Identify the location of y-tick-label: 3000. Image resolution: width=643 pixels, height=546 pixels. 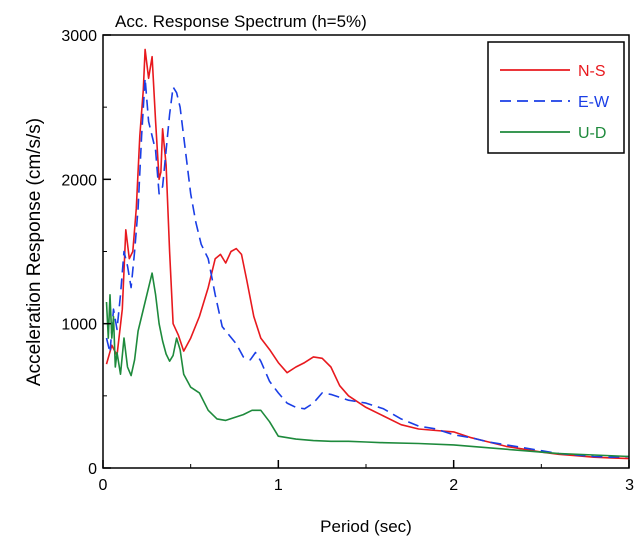
(79, 36).